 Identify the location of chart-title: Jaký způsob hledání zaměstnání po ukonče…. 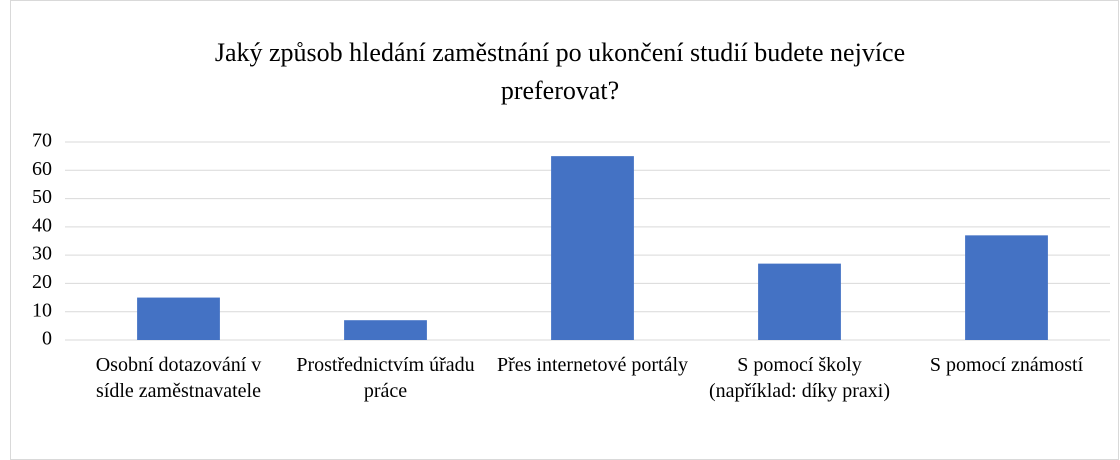
(560, 71).